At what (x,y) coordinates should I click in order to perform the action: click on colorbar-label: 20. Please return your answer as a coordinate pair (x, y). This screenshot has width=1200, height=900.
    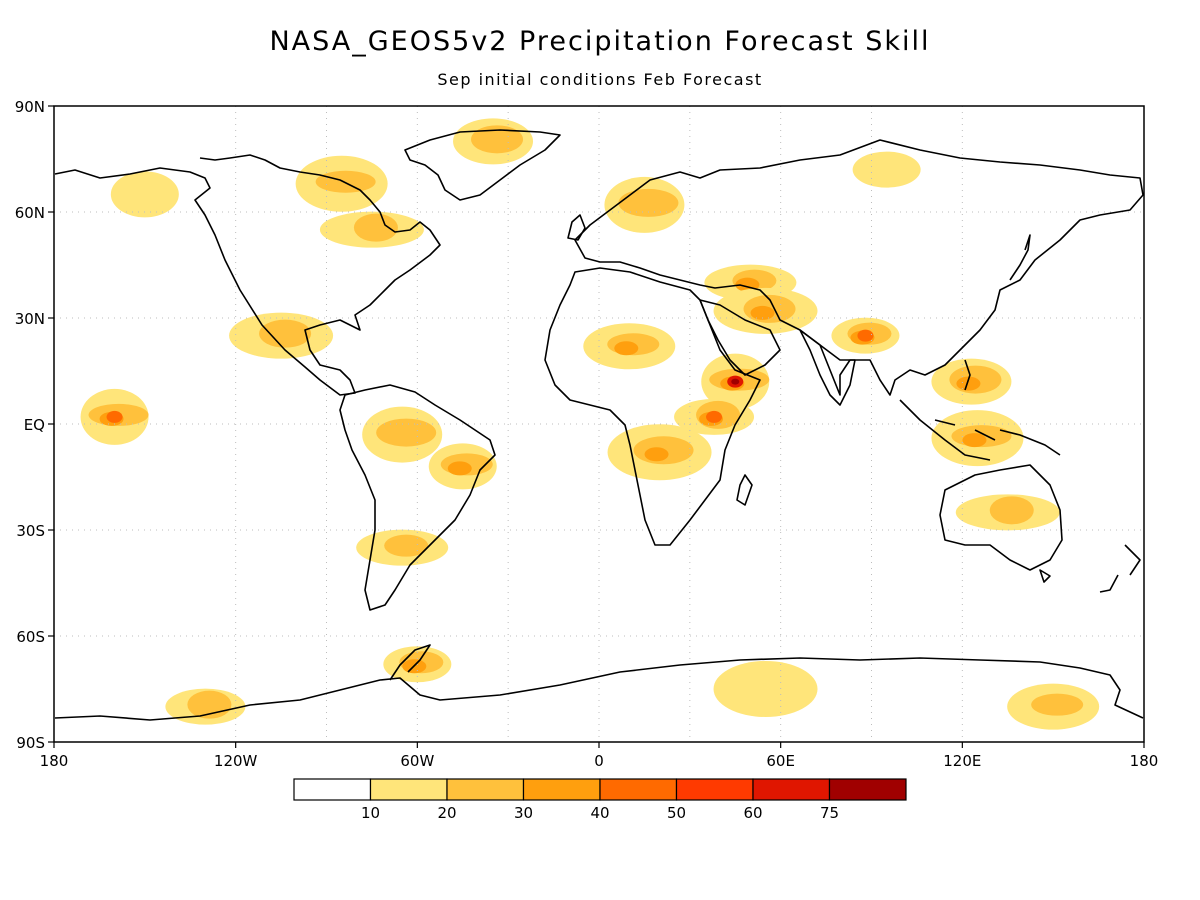
    Looking at the image, I should click on (446, 813).